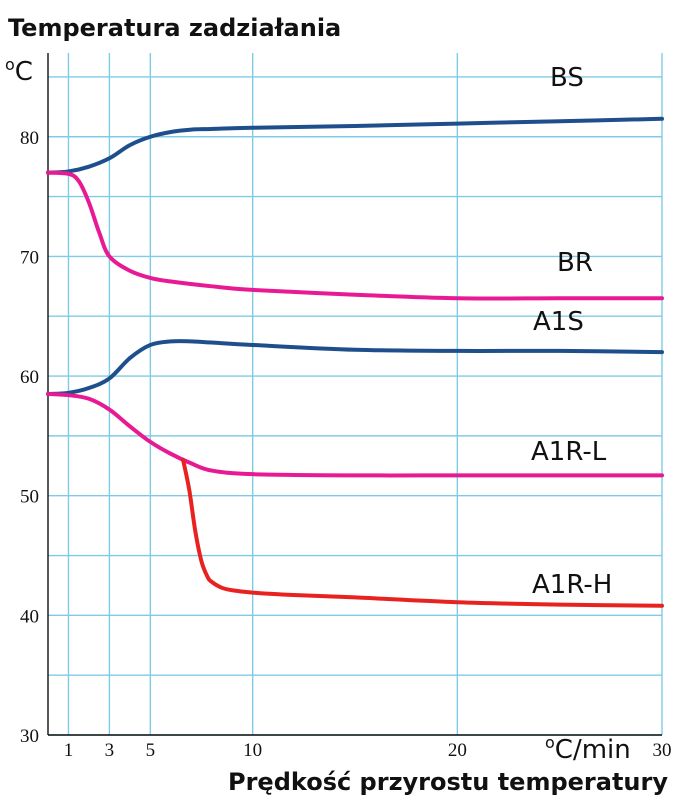 The image size is (676, 801). I want to click on series-labels: BS BR A1S A1R-L A1R-H, so click(571, 331).